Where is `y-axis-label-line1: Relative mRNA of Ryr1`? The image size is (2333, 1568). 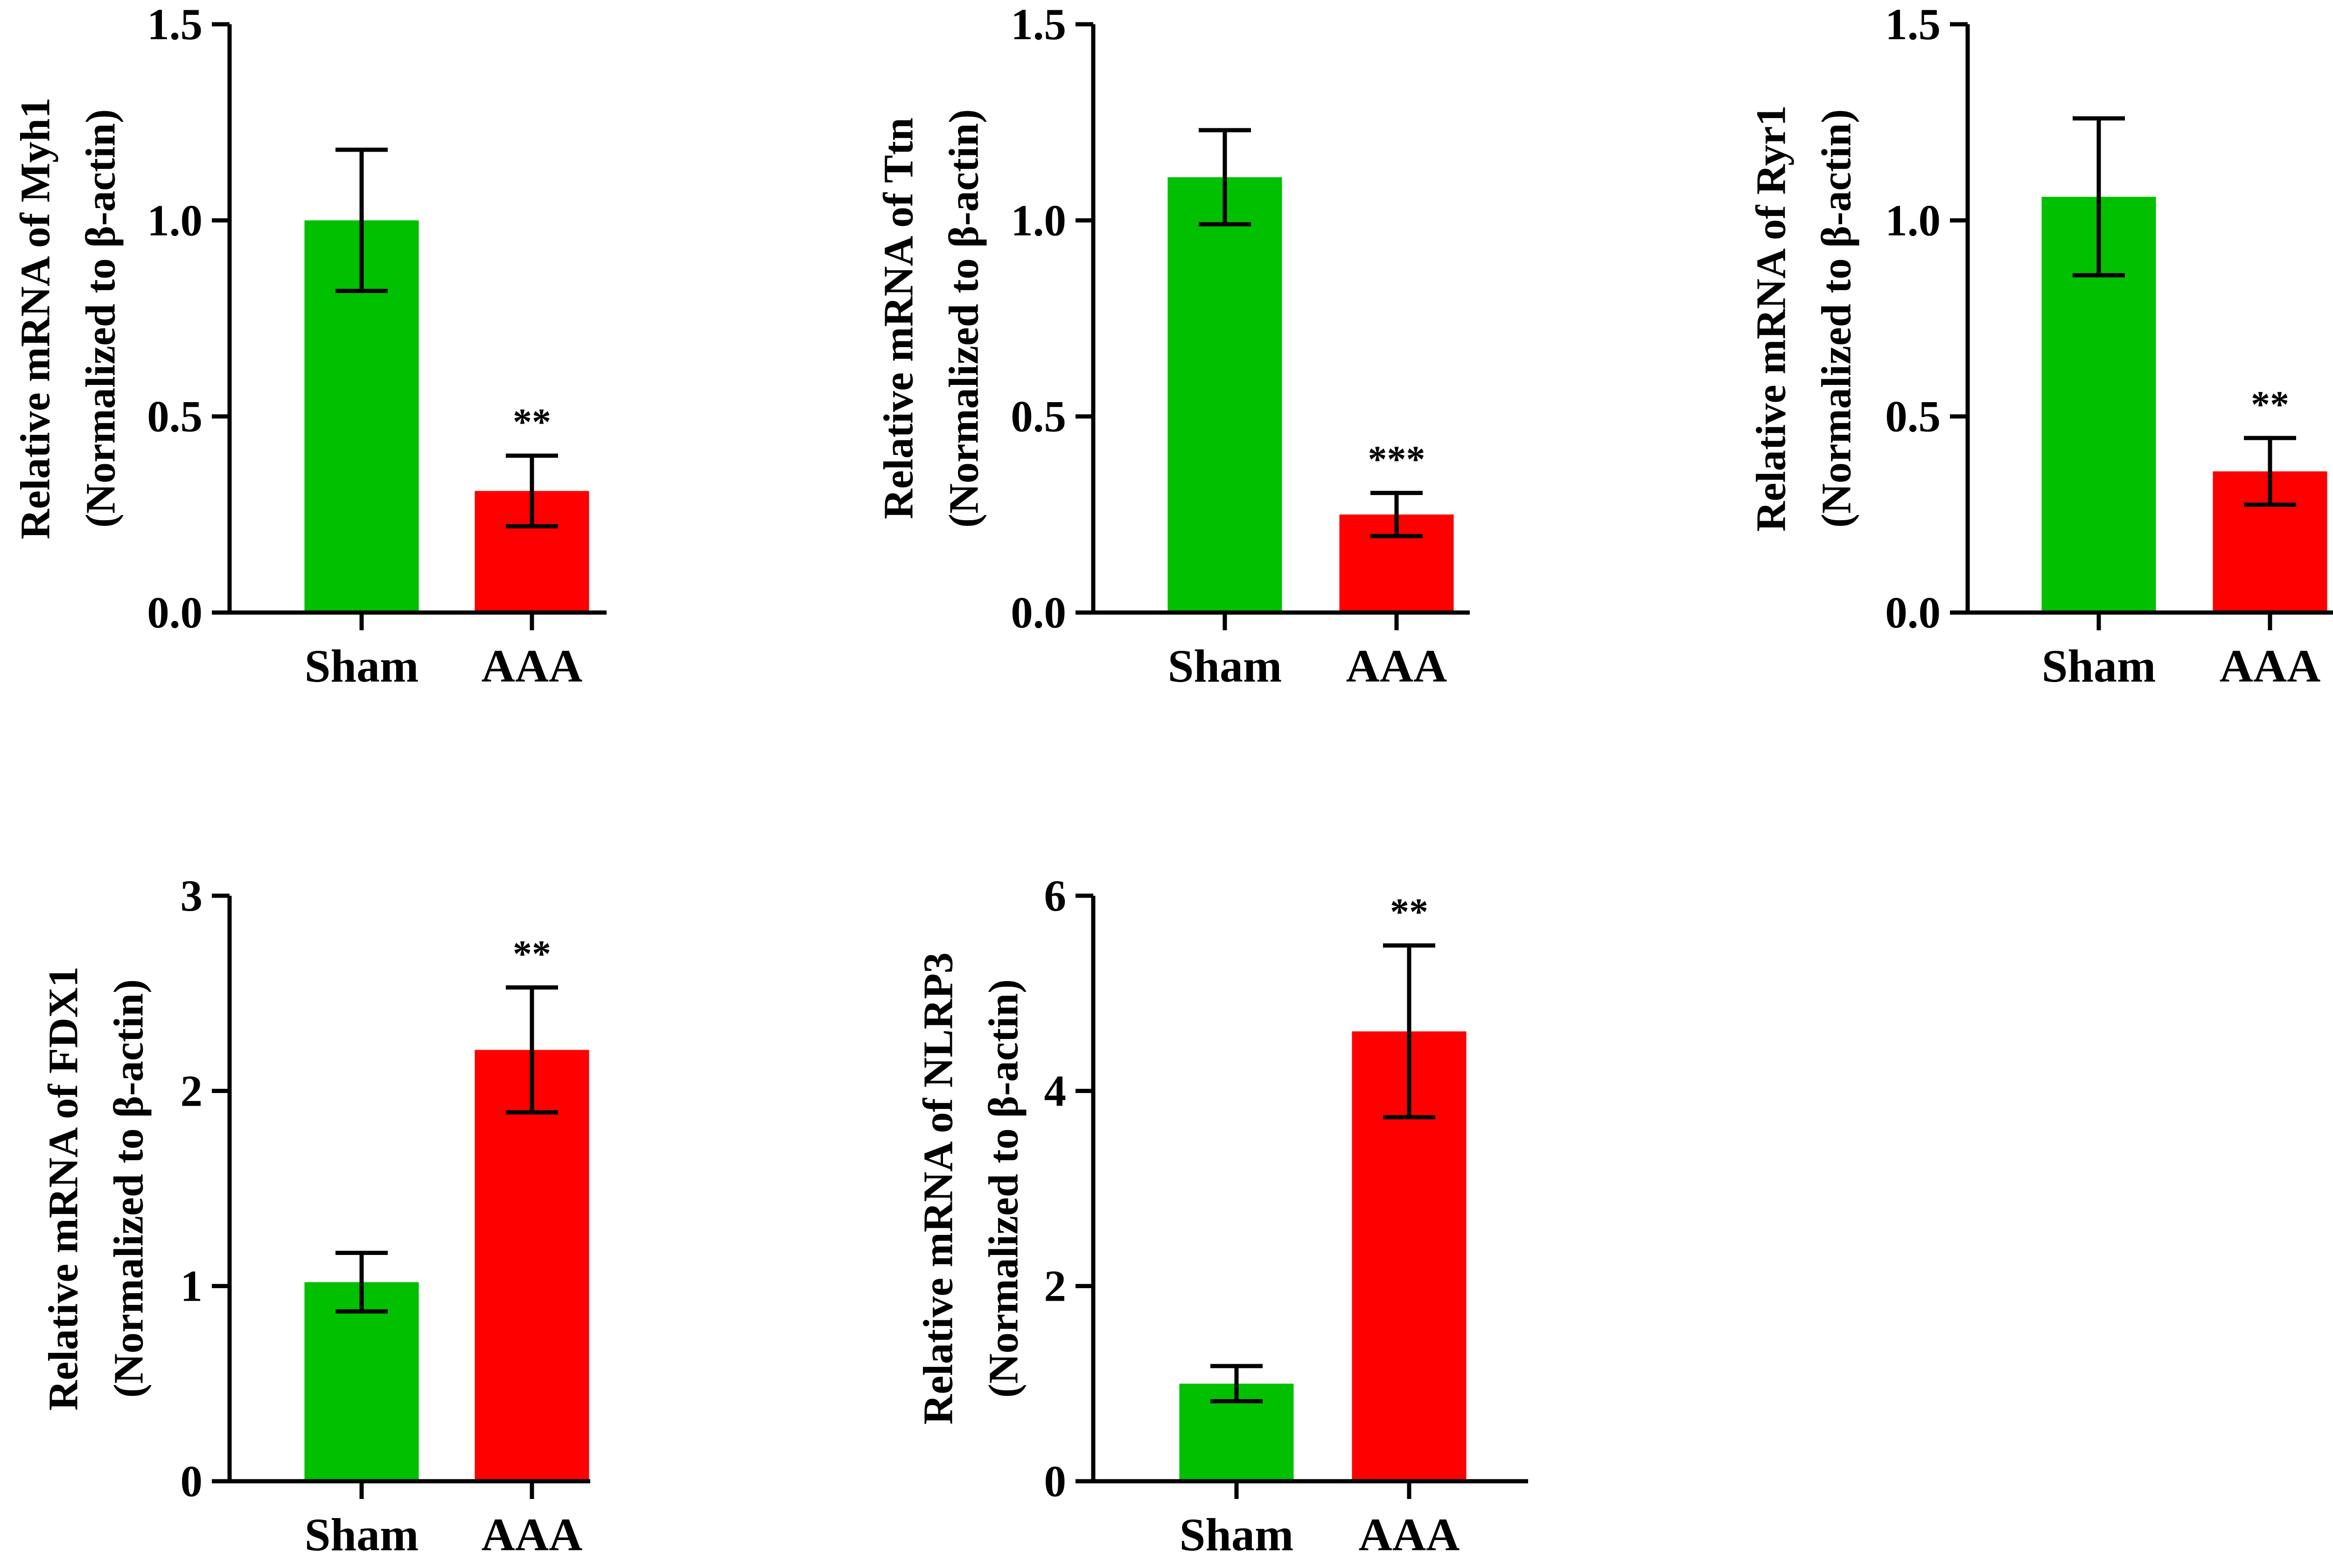 y-axis-label-line1: Relative mRNA of Ryr1 is located at coordinates (1772, 318).